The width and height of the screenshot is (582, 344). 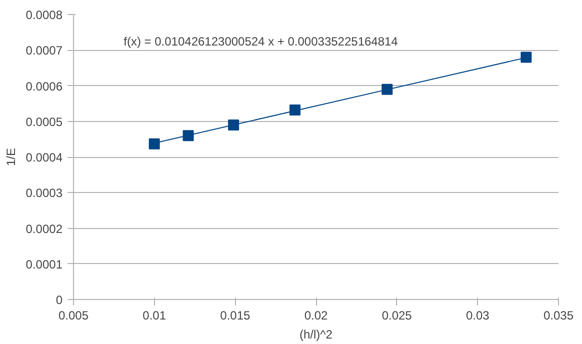 I want to click on y-tick-label: 0.0004, so click(x=44, y=157).